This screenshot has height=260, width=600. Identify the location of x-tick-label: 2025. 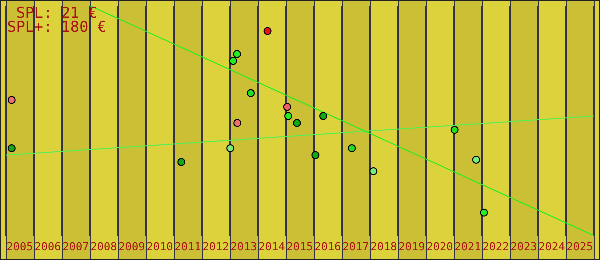
(580, 247).